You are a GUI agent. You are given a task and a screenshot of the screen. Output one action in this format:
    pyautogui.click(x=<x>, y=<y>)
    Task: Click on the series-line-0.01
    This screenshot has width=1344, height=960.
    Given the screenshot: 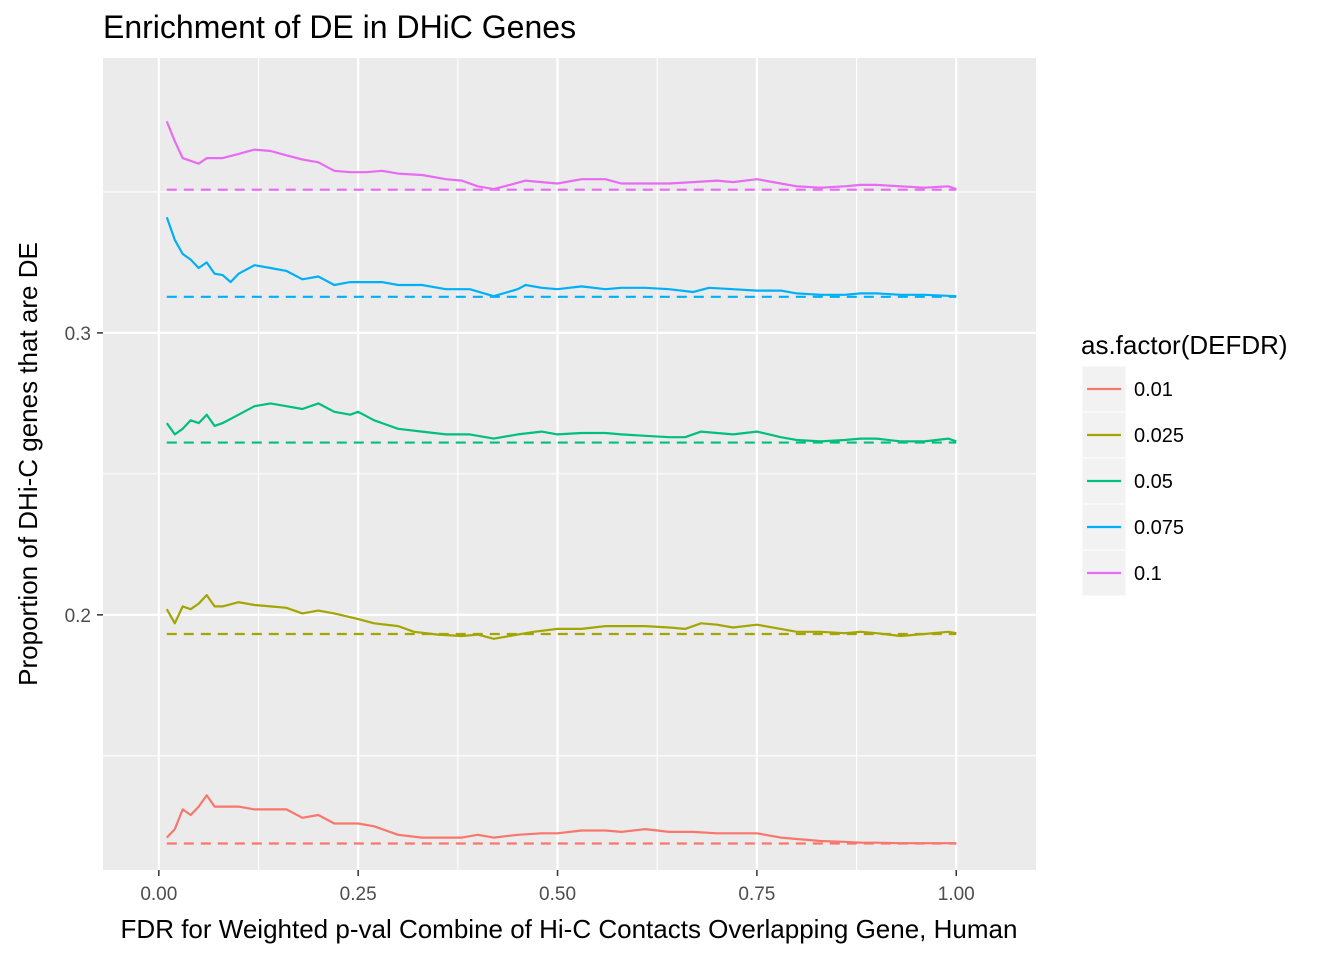 What is the action you would take?
    pyautogui.click(x=561, y=819)
    